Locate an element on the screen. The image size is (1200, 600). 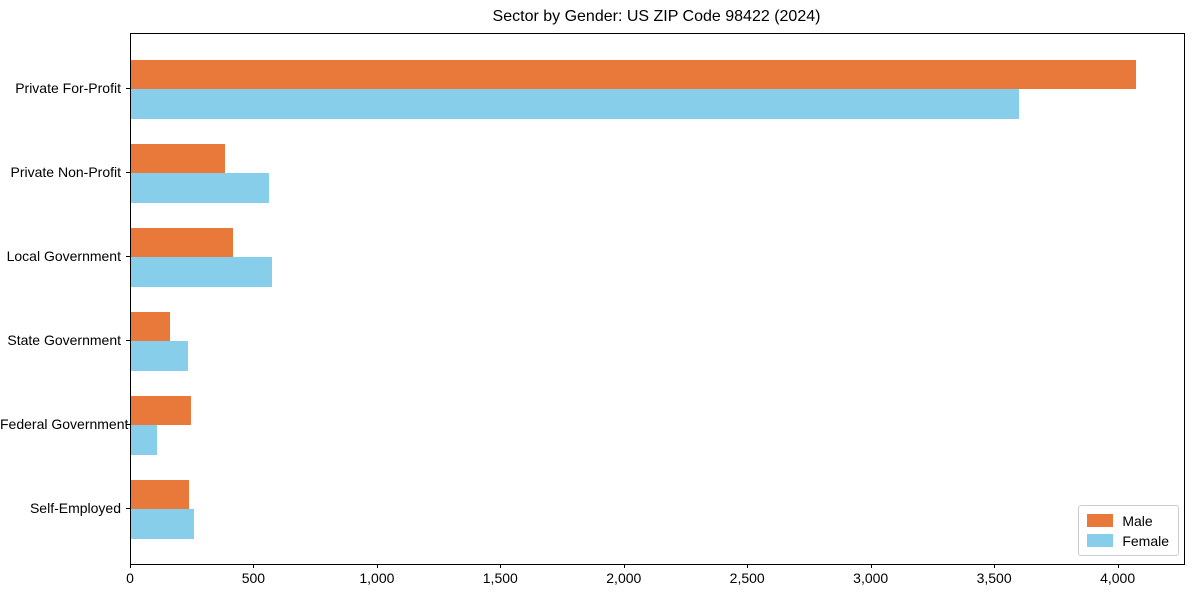
y-tick-label-federal-government: Federal Government is located at coordinates (64, 424).